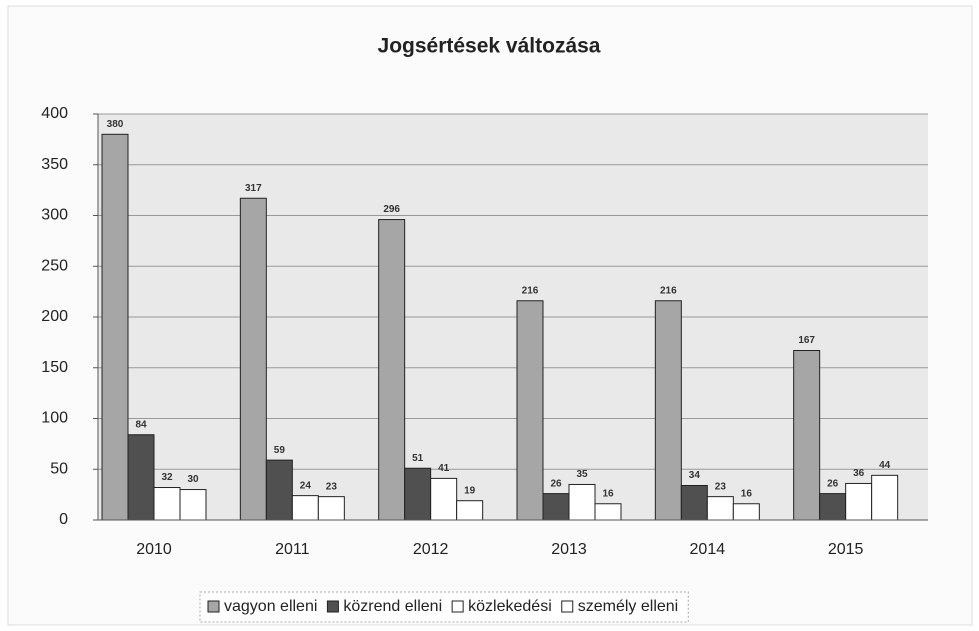  What do you see at coordinates (391, 209) in the screenshot?
I see `value-label: 296` at bounding box center [391, 209].